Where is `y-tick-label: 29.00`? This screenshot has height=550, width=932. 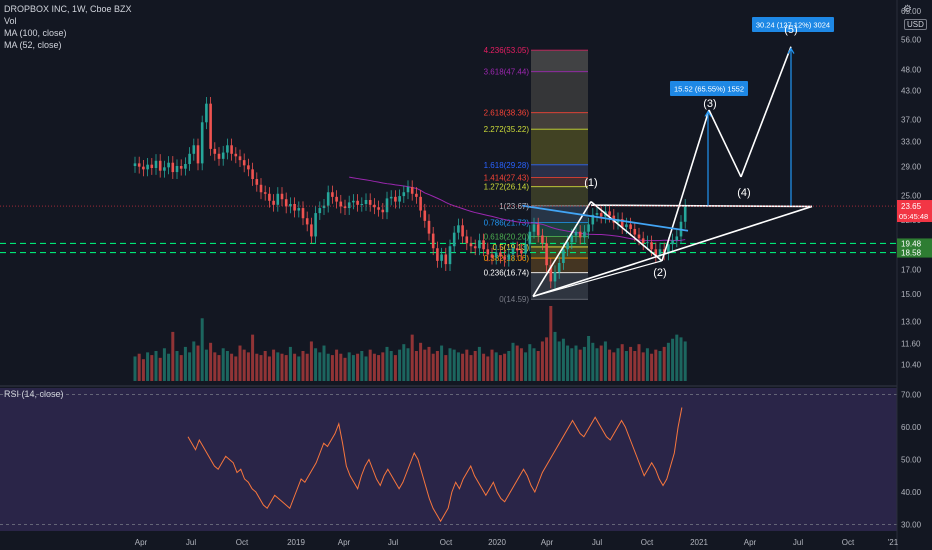
y-tick-label: 29.00 is located at coordinates (911, 167).